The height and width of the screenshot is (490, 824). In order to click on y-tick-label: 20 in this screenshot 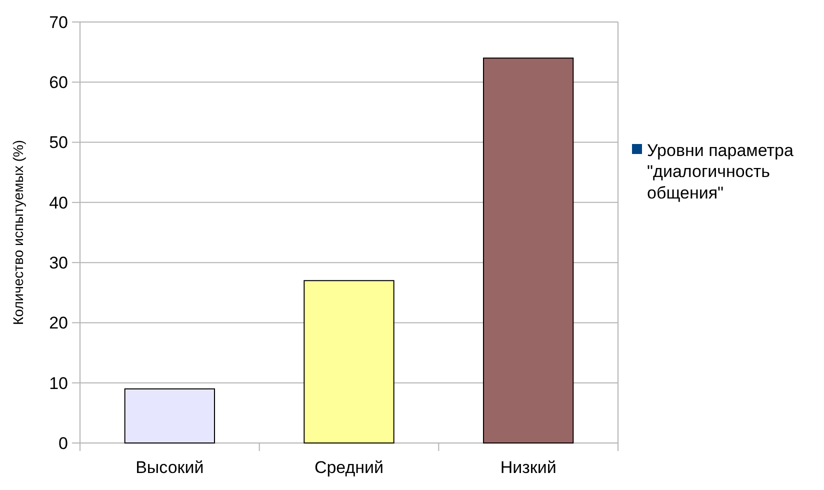, I will do `click(58, 323)`.